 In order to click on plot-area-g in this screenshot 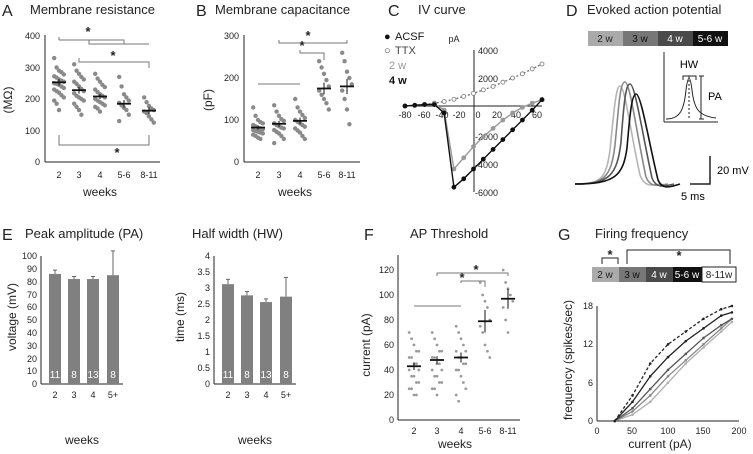, I will do `click(673, 363)`.